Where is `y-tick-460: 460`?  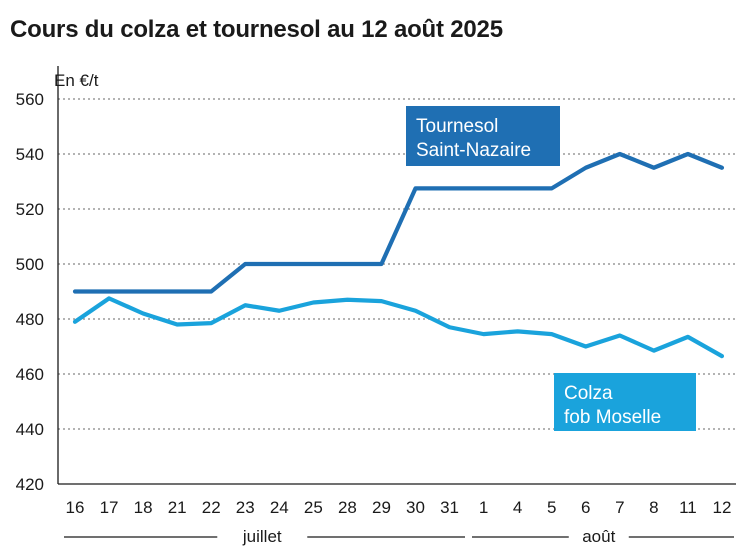
y-tick-460: 460 is located at coordinates (30, 374).